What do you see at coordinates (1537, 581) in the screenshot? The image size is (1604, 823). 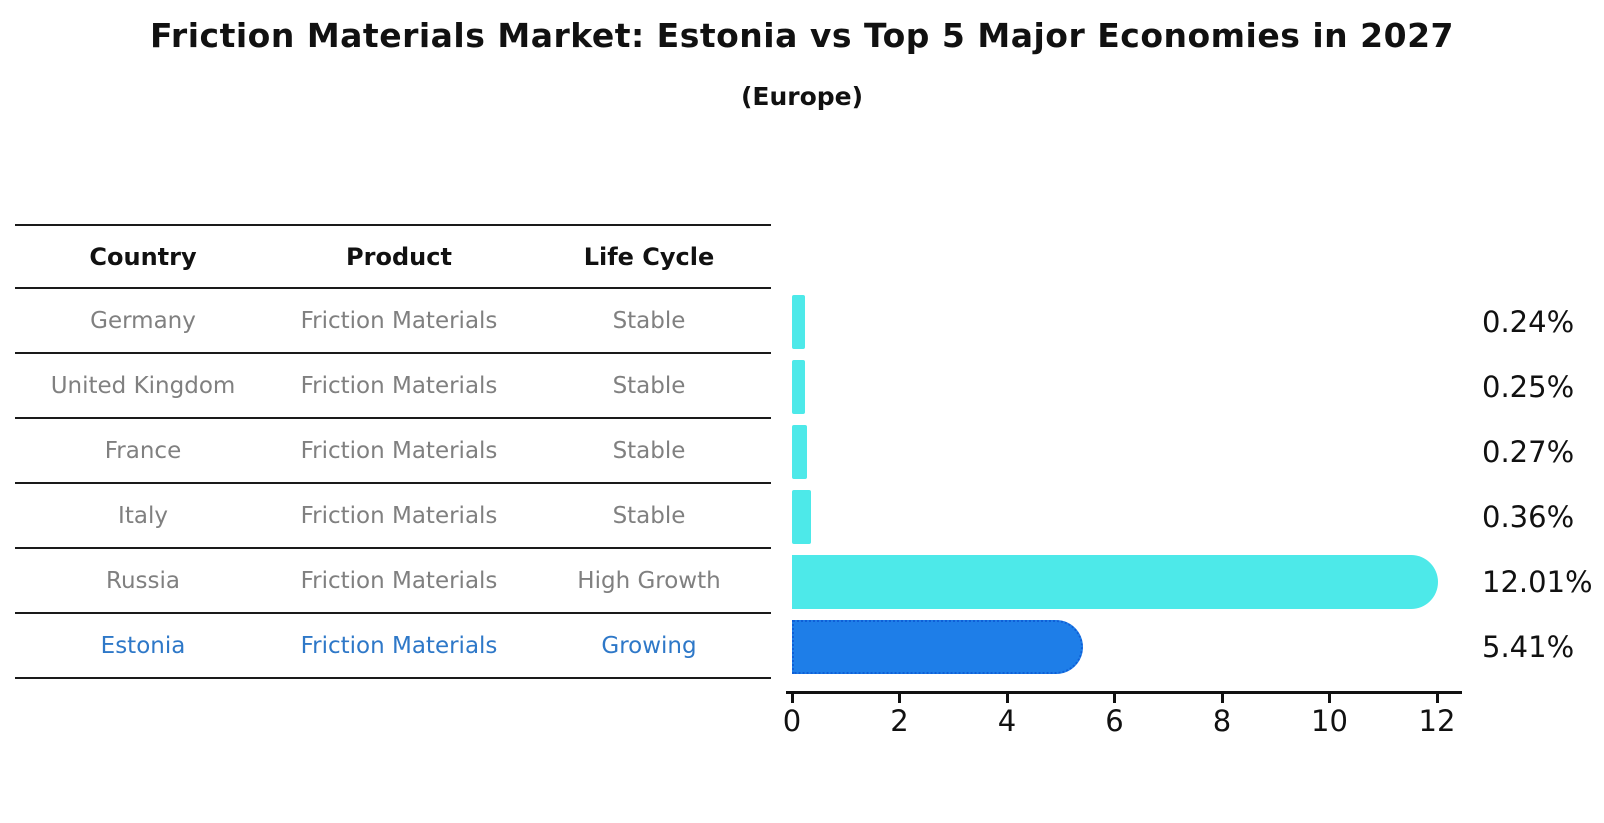 I see `value-label-russia: 12.01%` at bounding box center [1537, 581].